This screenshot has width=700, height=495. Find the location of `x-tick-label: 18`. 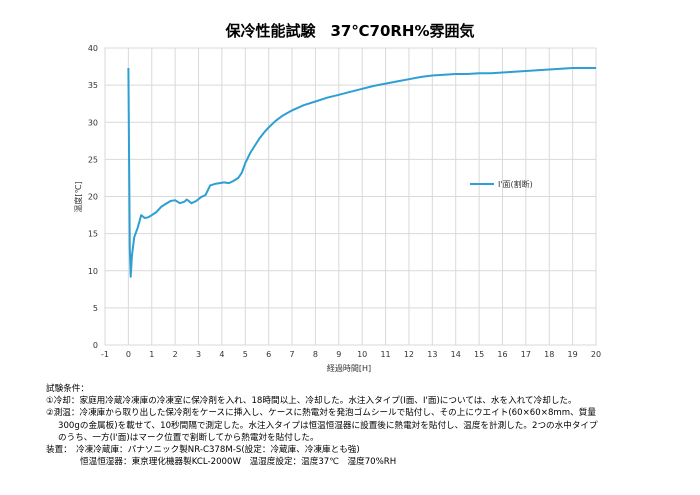

x-tick-label: 18 is located at coordinates (549, 354).